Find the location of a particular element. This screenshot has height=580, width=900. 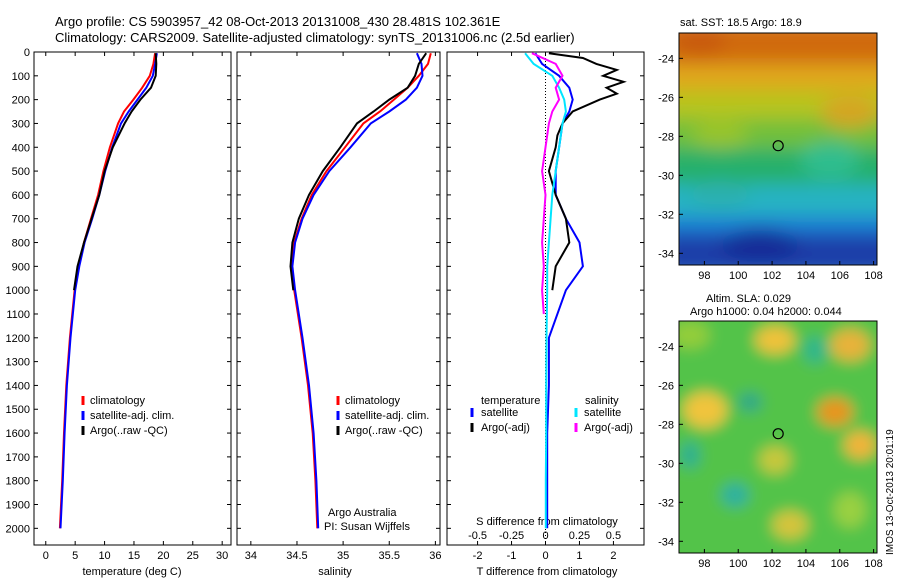

x-tick-label: 35.5 is located at coordinates (389, 556).